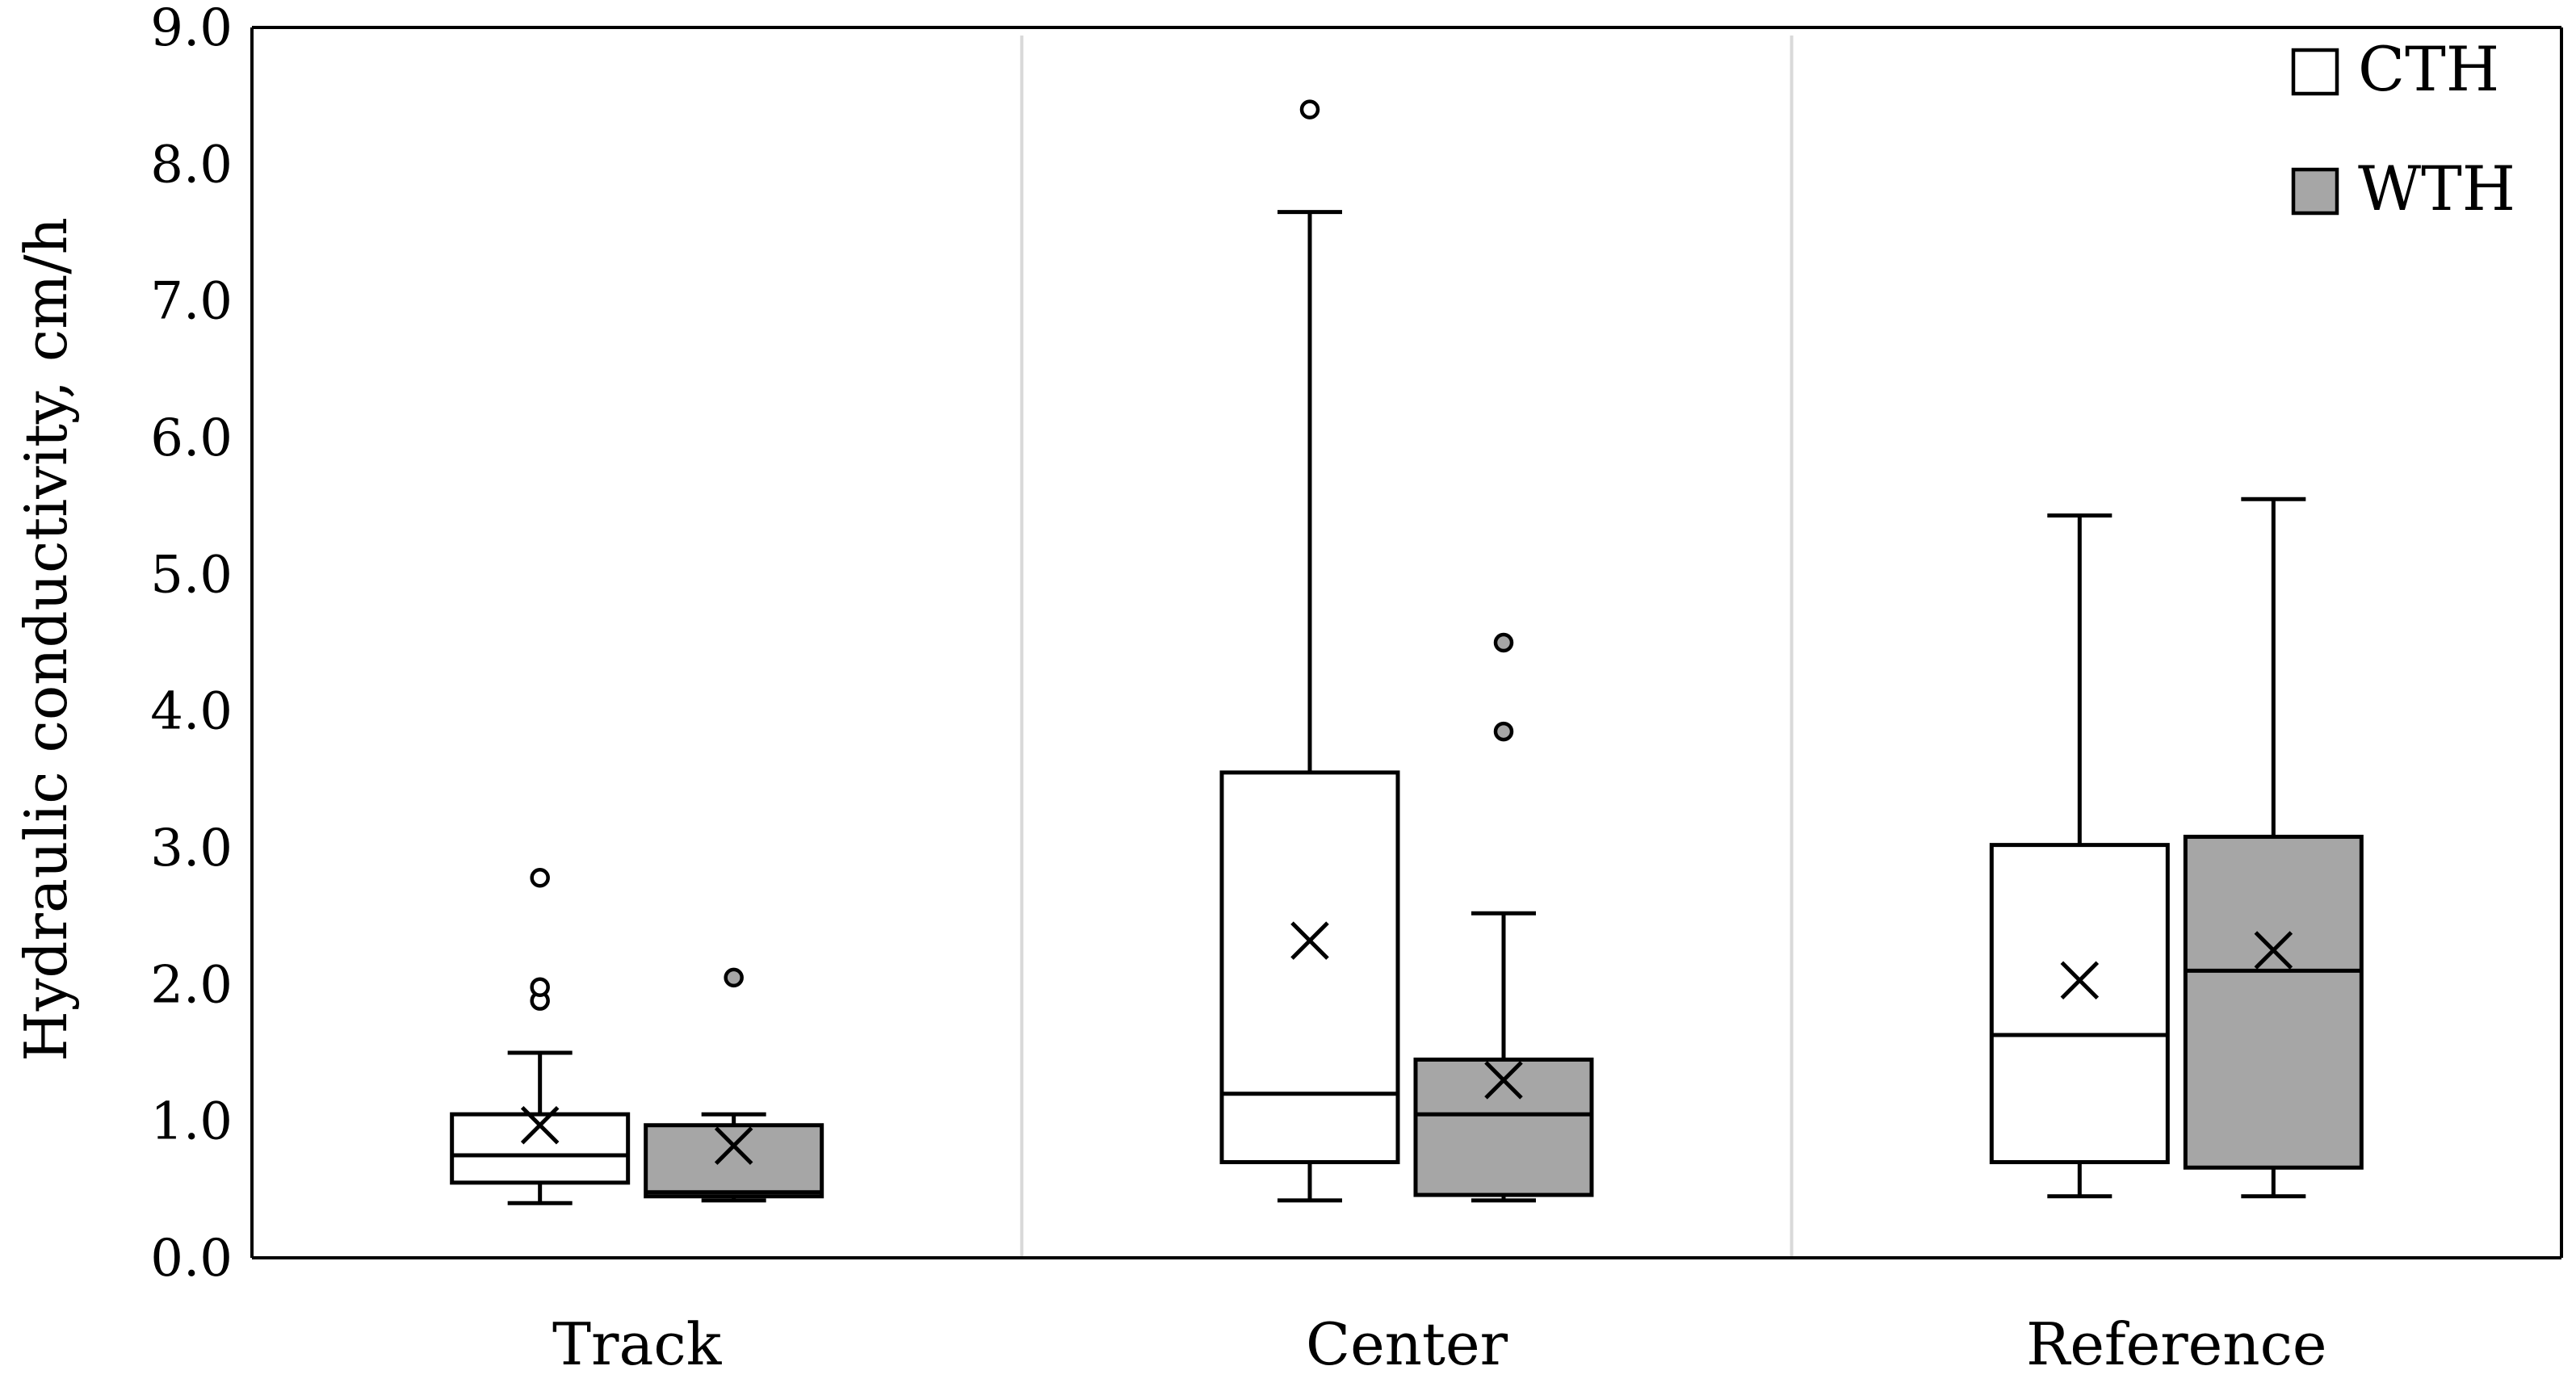 The image size is (2576, 1387). I want to click on x-axis-category-labels: Track Center Reference, so click(1439, 1344).